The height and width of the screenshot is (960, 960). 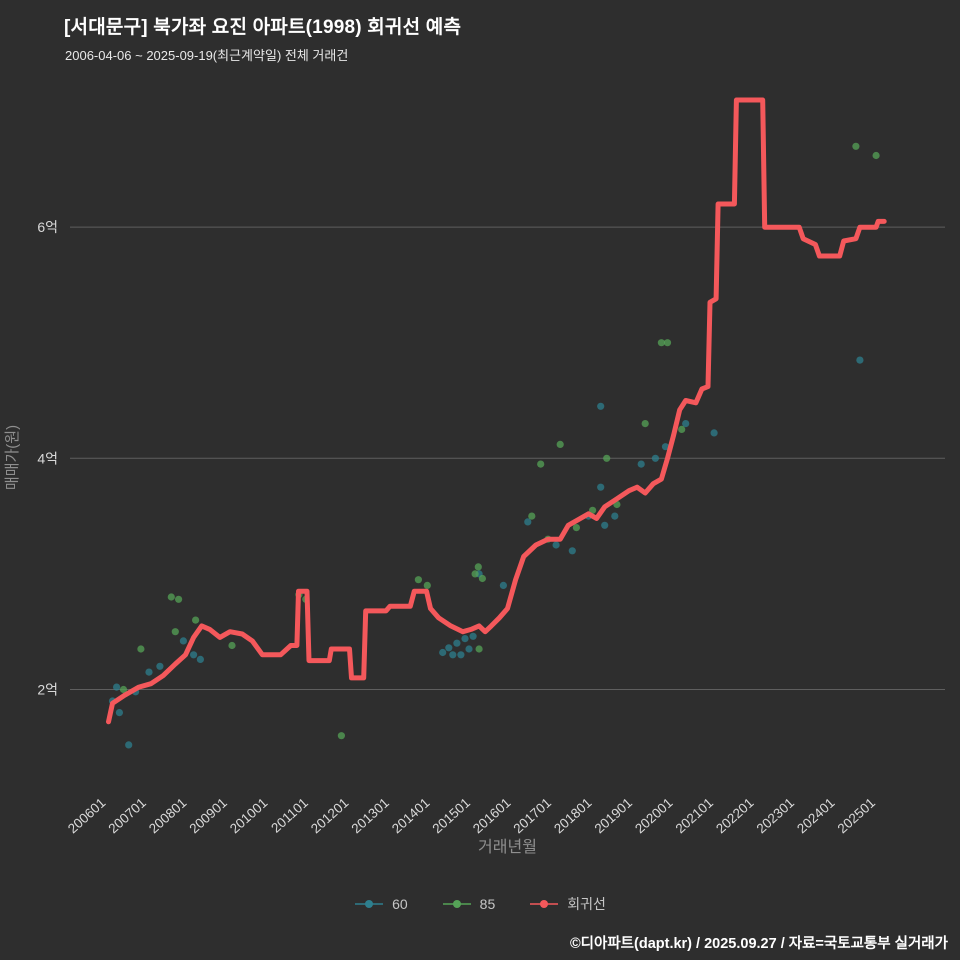 I want to click on x-tick-label: 200801, so click(x=168, y=815).